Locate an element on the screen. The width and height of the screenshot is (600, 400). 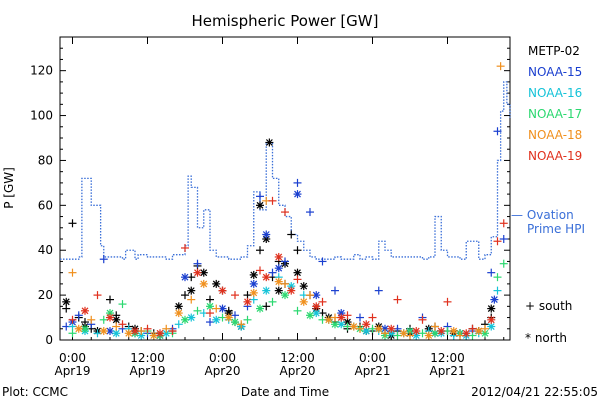
x-tick-label: 12:00 is located at coordinates (297, 358).